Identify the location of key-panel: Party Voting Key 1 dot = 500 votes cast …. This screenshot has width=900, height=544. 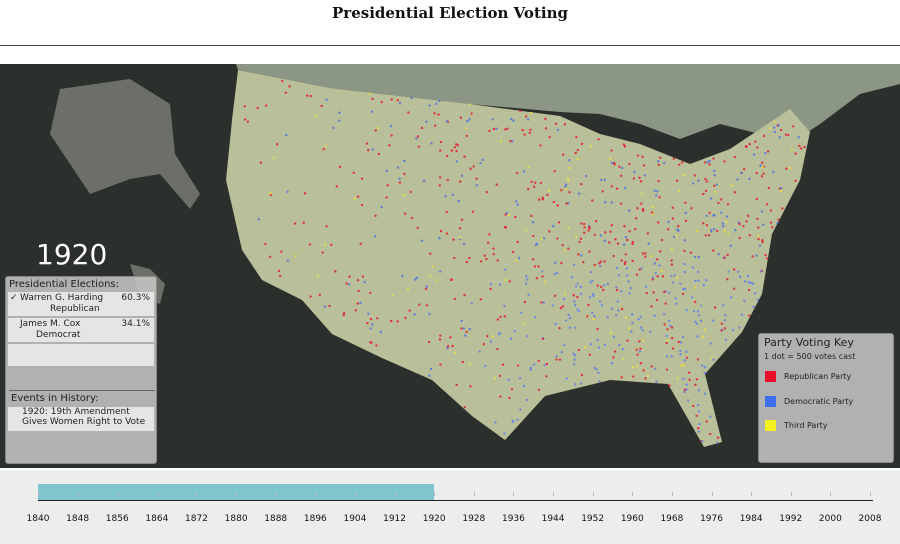
(826, 398).